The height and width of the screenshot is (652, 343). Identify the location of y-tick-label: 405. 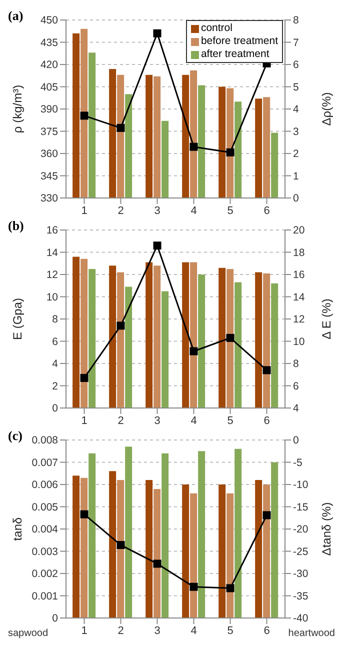
(49, 87).